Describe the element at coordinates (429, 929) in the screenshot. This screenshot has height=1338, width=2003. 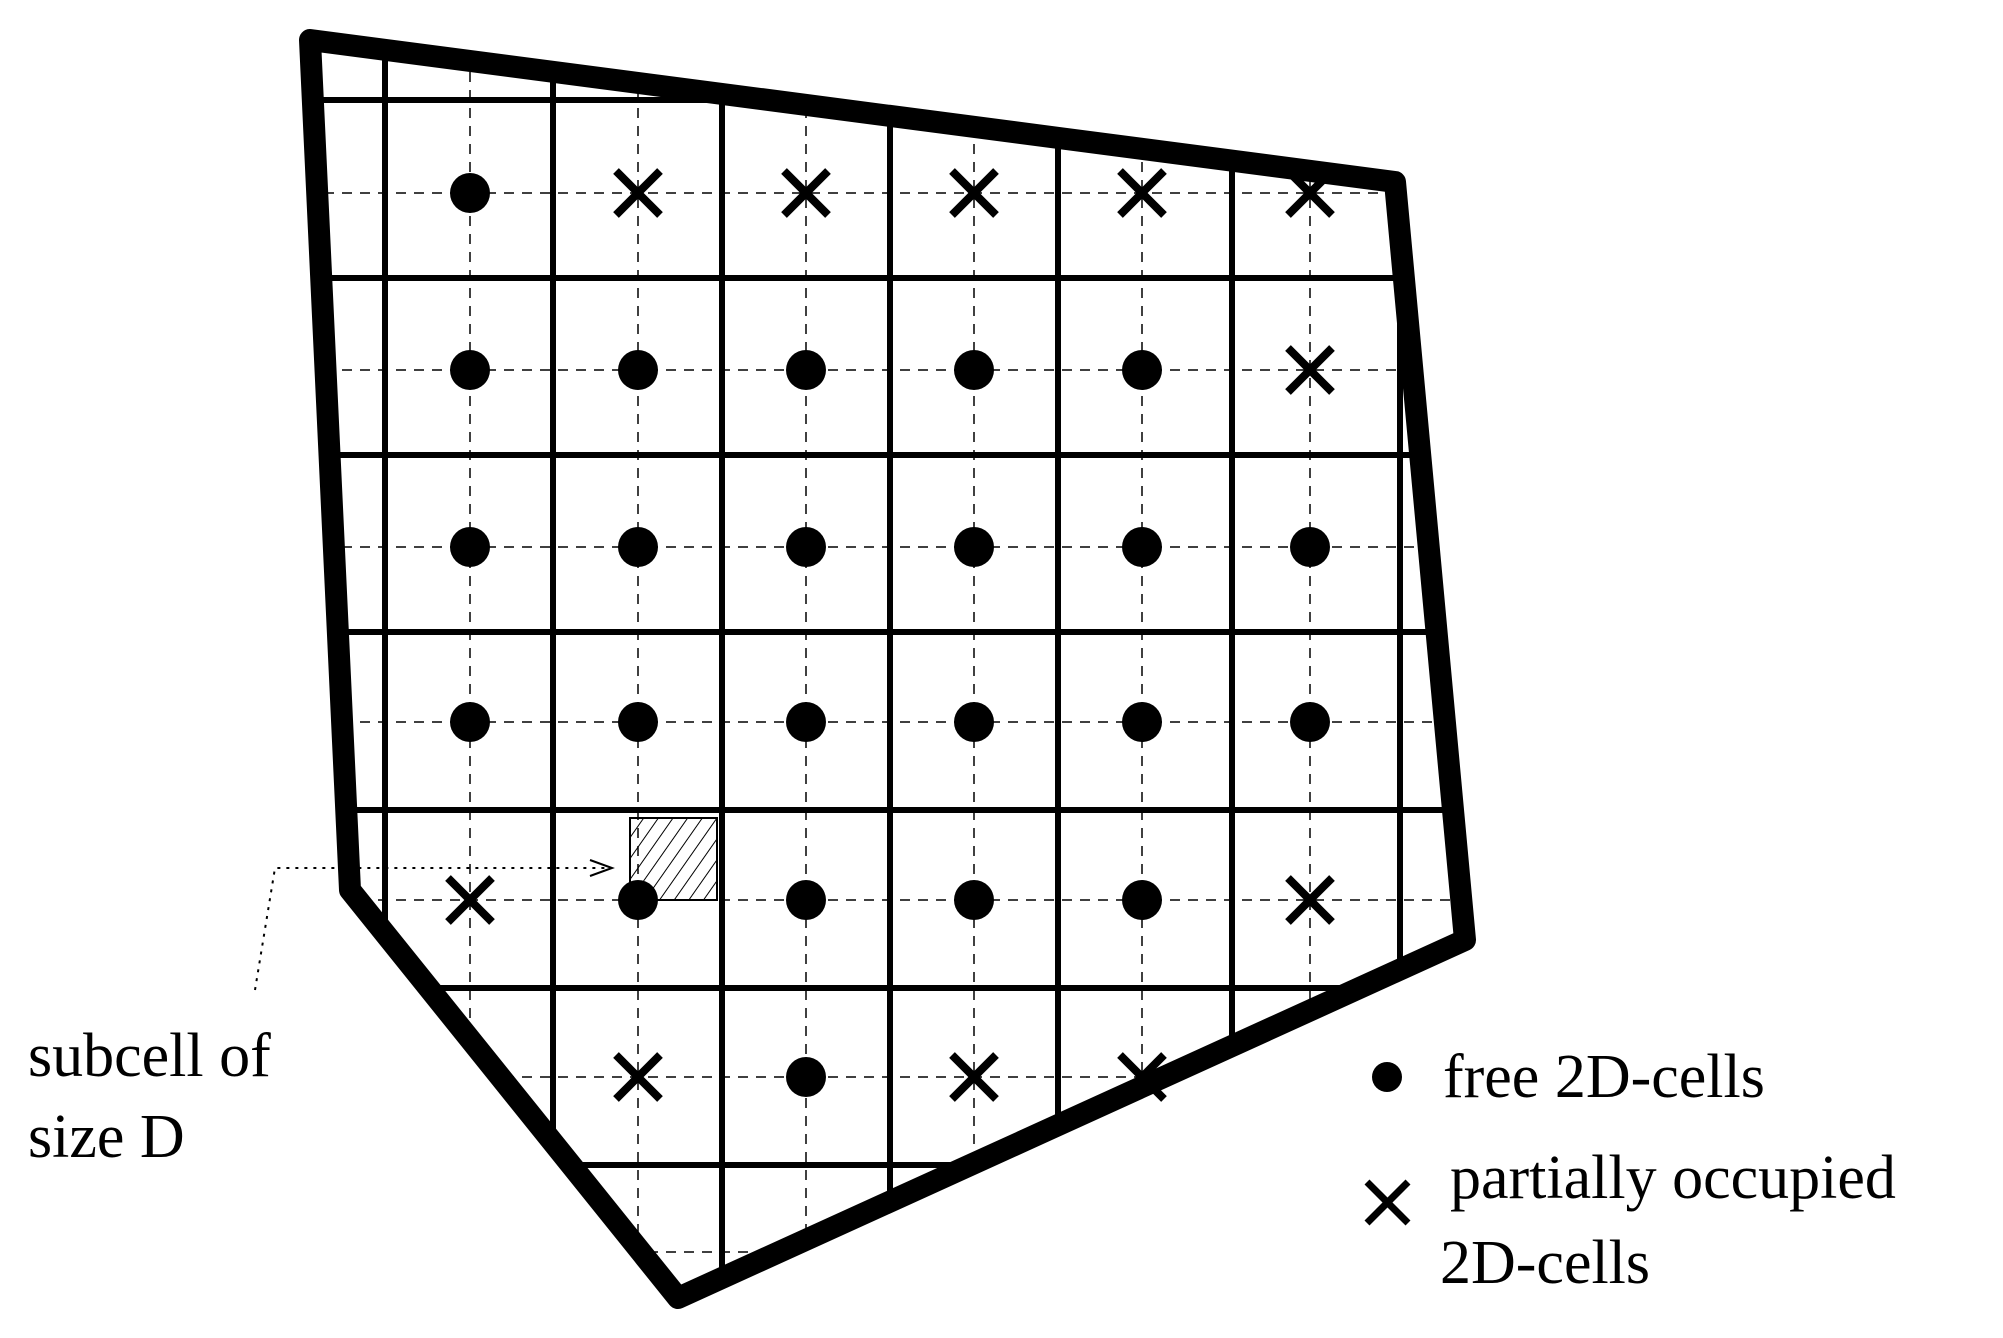
I see `subcell-leader-line` at that location.